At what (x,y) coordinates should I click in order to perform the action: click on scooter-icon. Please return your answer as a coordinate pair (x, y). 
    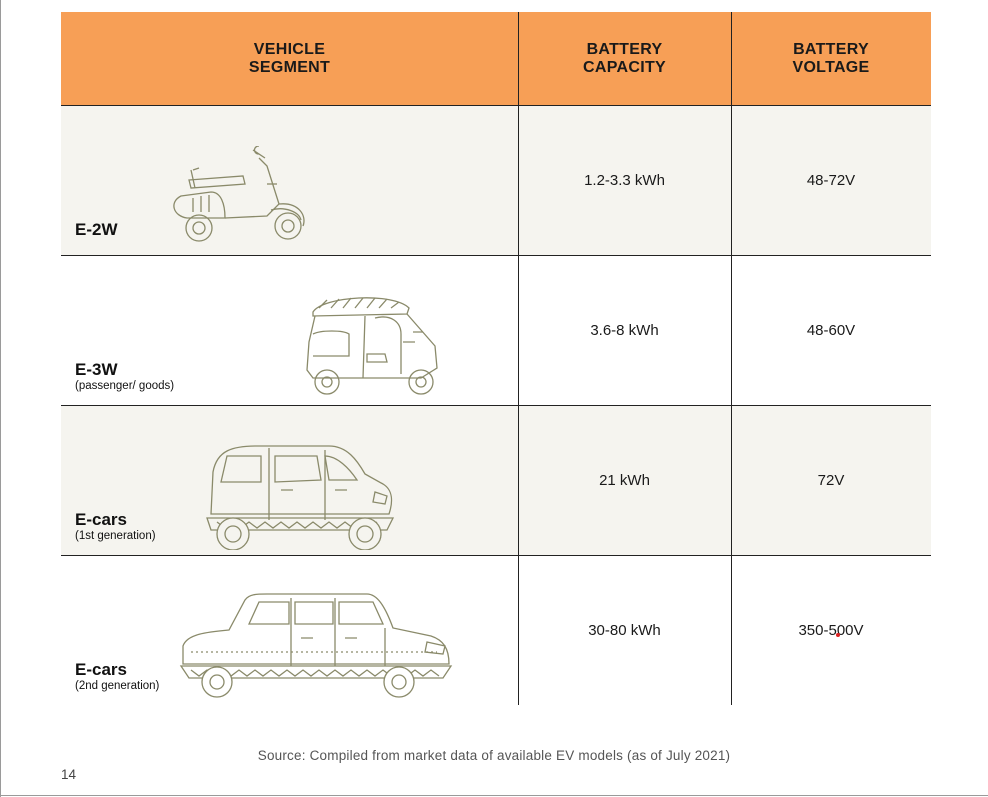
    Looking at the image, I should click on (237, 196).